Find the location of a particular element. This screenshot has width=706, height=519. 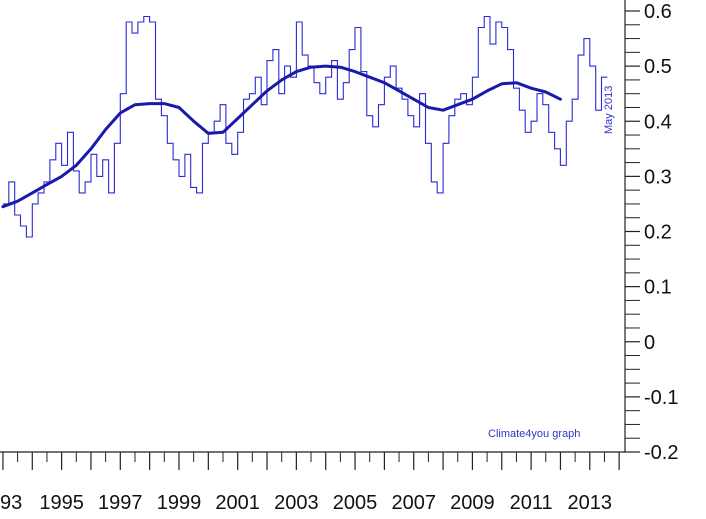

y-axis-ticks: 0.6 0.5 0.4 0.3 0.2 0.1 0 -0.1 -0.2 is located at coordinates (651, 232).